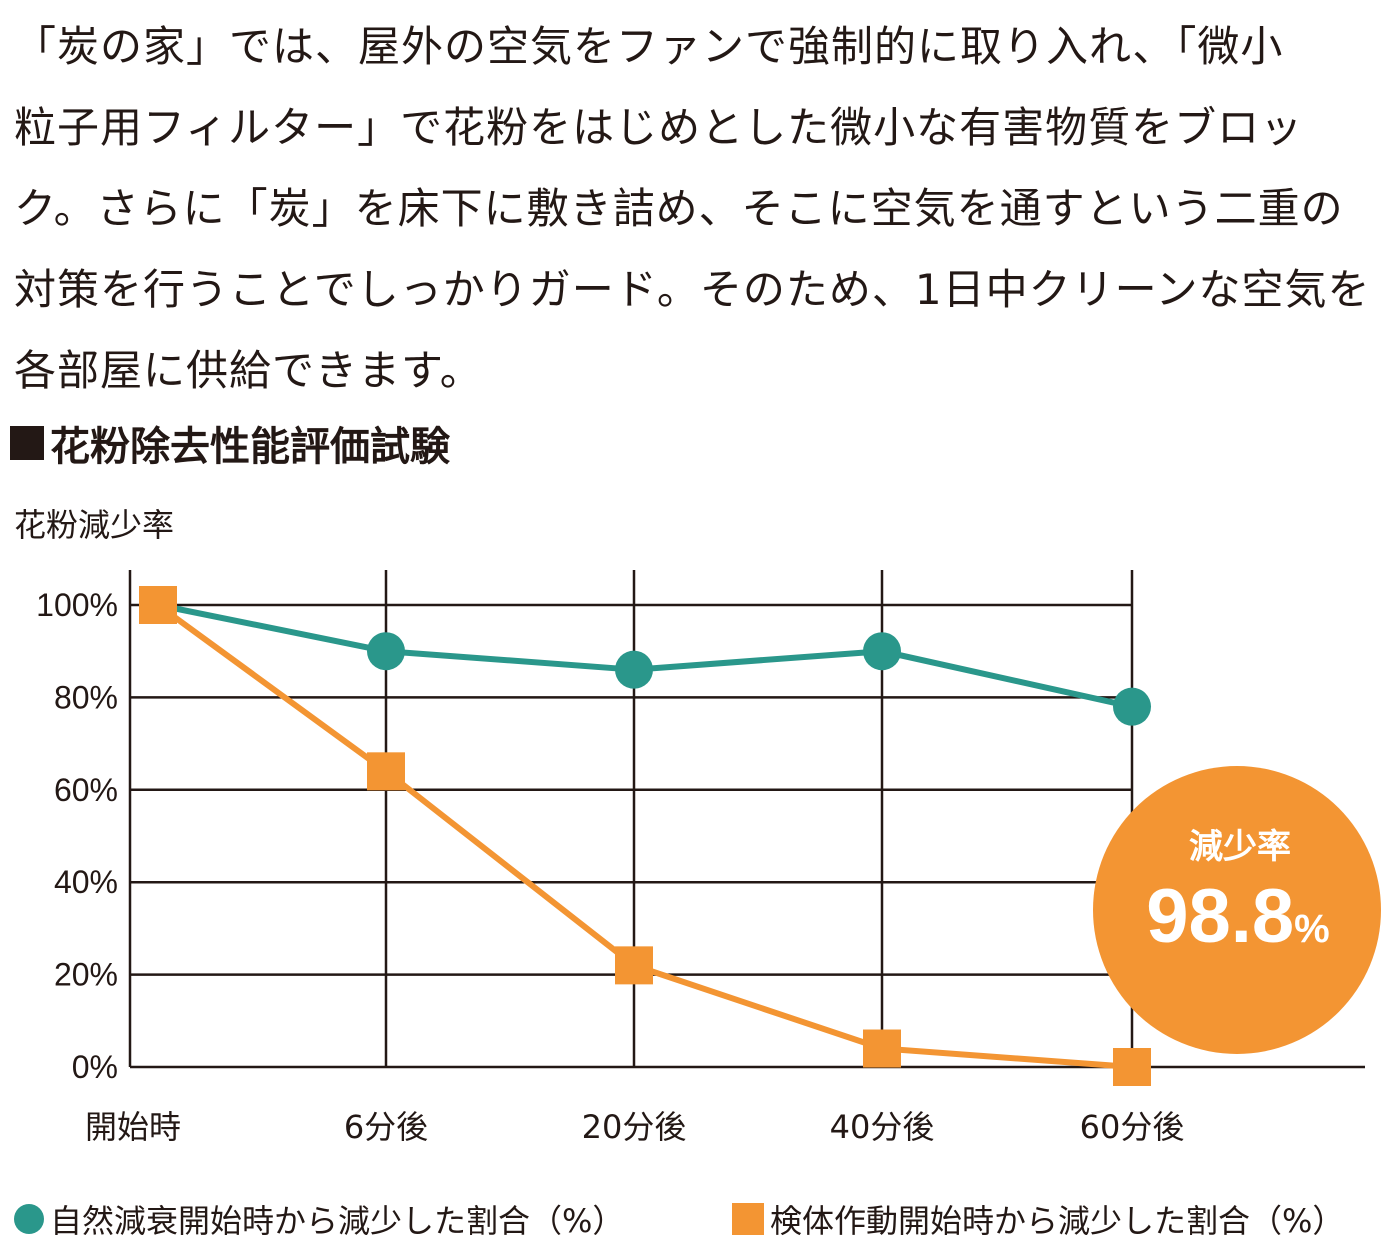 Image resolution: width=1400 pixels, height=1258 pixels. I want to click on x-axis-ticks: 開始時 6分後 20分後 40分後 60分後, so click(634, 1127).